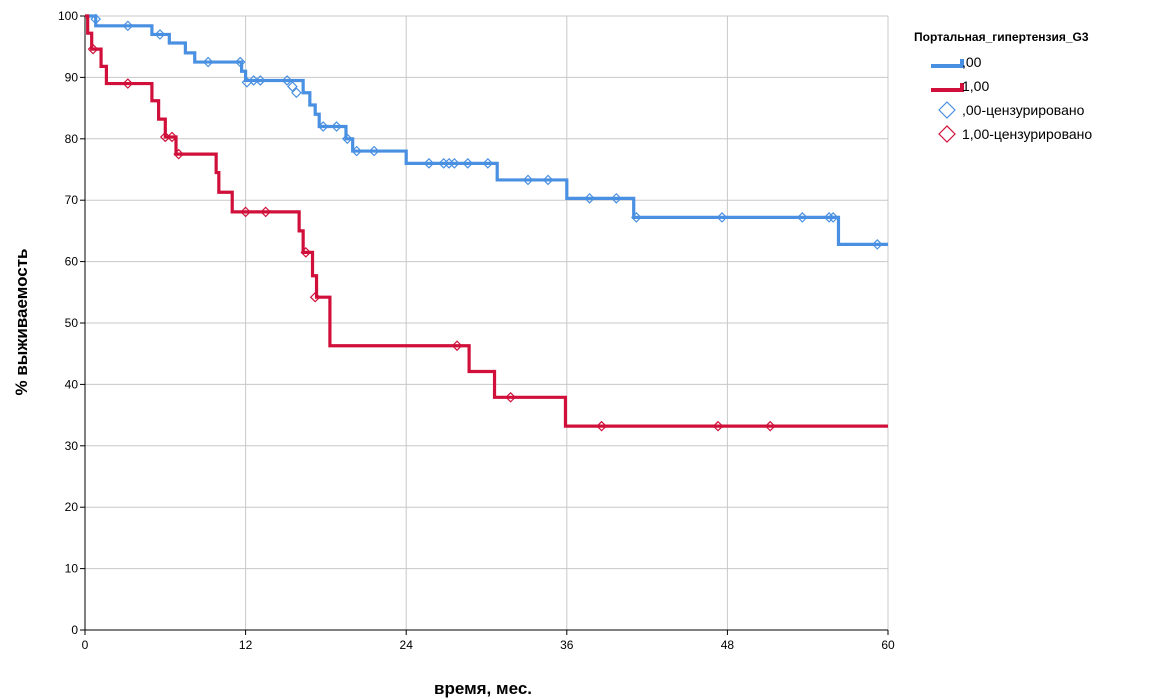 The width and height of the screenshot is (1157, 699). What do you see at coordinates (1023, 110) in the screenshot?
I see `legend-label: ,00-цензурировано` at bounding box center [1023, 110].